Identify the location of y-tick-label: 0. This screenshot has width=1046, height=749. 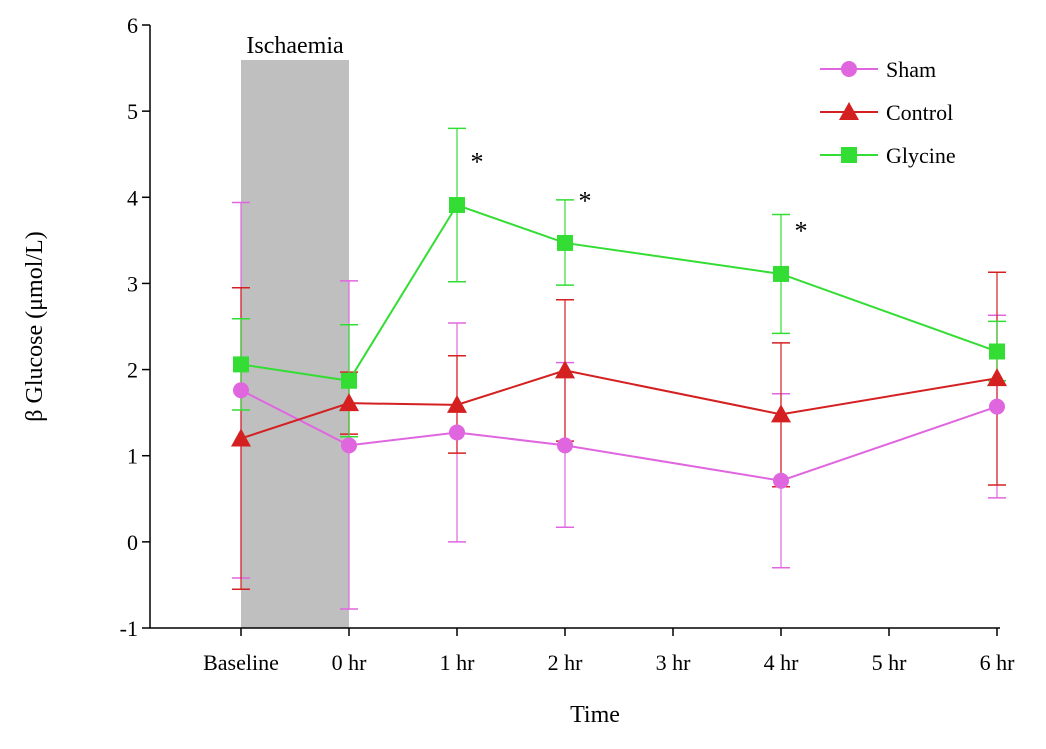
(132, 542).